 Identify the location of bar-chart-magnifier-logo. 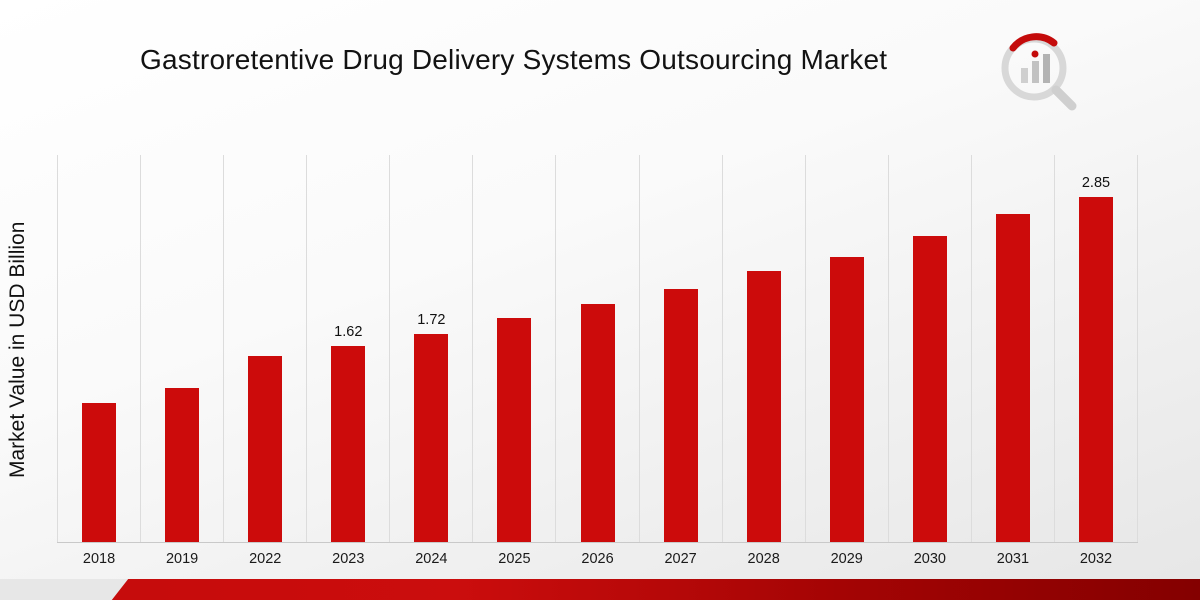
(1039, 72).